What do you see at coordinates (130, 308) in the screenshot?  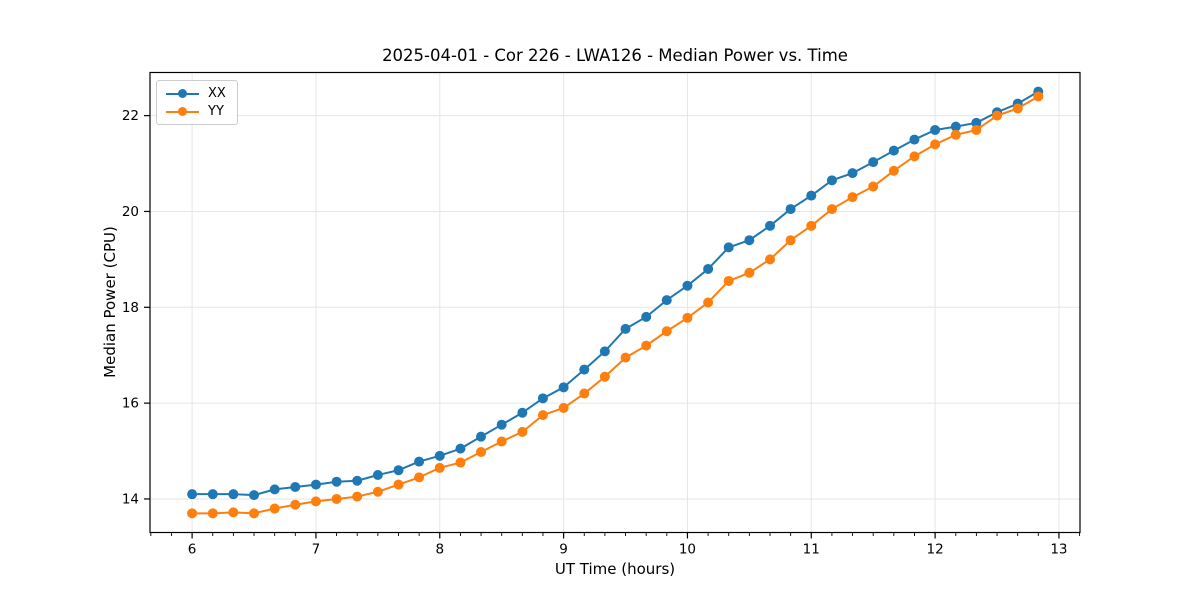 I see `y-tick-label: 18` at bounding box center [130, 308].